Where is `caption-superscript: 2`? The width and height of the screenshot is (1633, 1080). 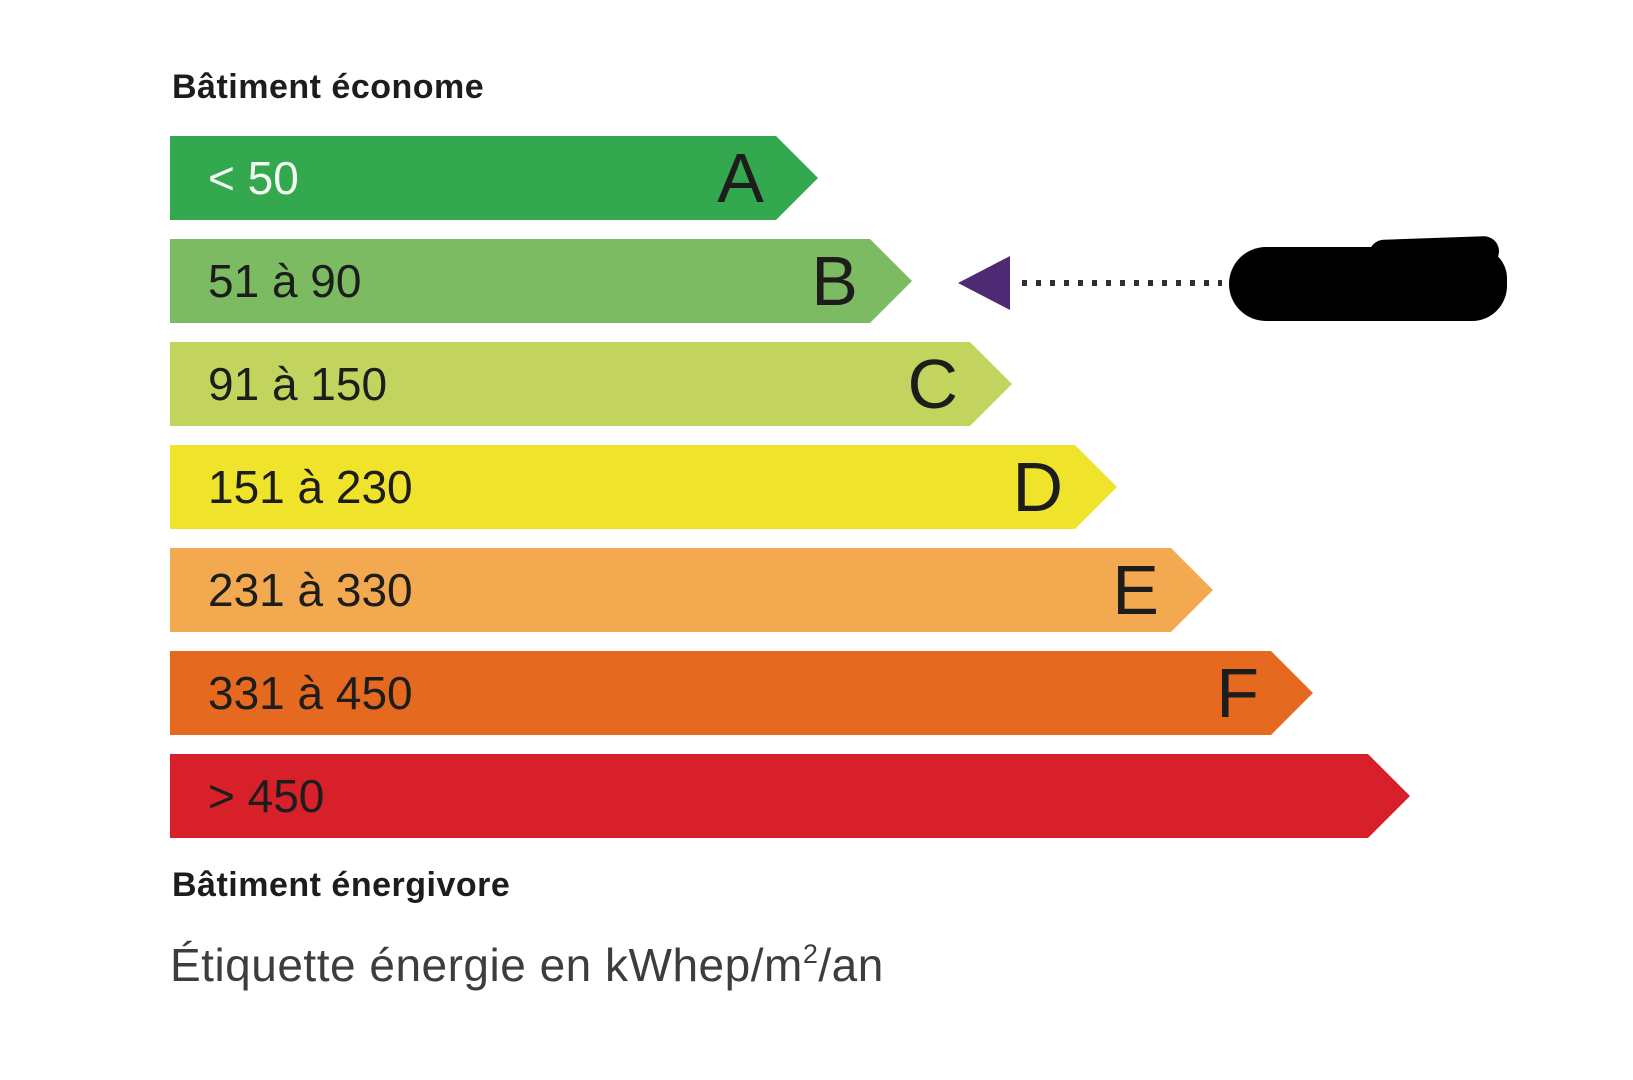
caption-superscript: 2 is located at coordinates (810, 954).